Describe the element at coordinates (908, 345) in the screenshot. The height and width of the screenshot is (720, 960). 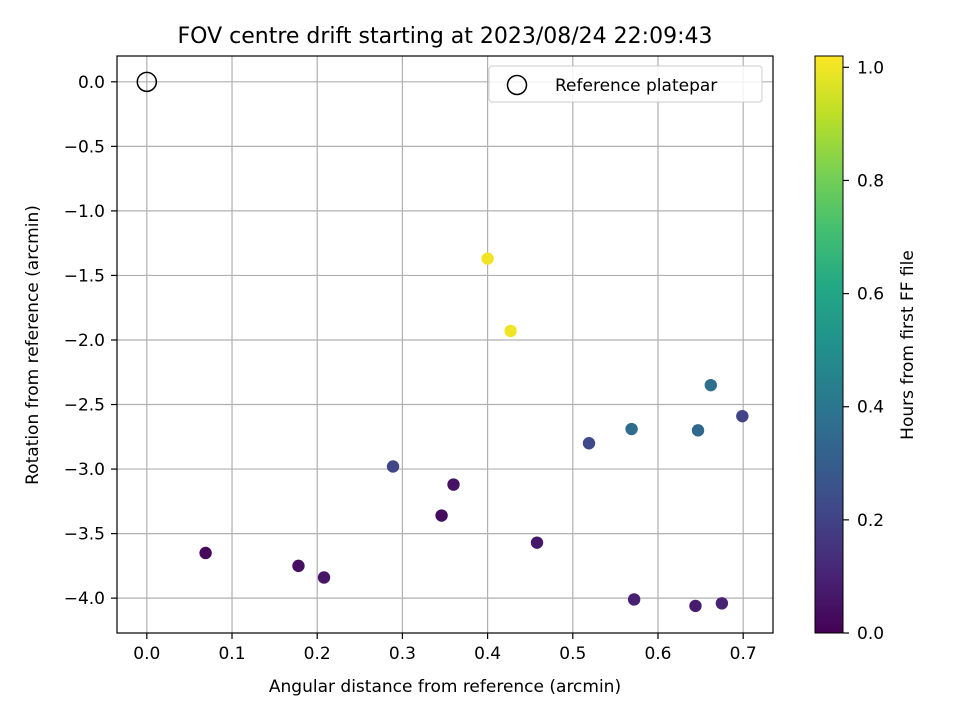
I see `colorbar-label: Hours from first FF file` at that location.